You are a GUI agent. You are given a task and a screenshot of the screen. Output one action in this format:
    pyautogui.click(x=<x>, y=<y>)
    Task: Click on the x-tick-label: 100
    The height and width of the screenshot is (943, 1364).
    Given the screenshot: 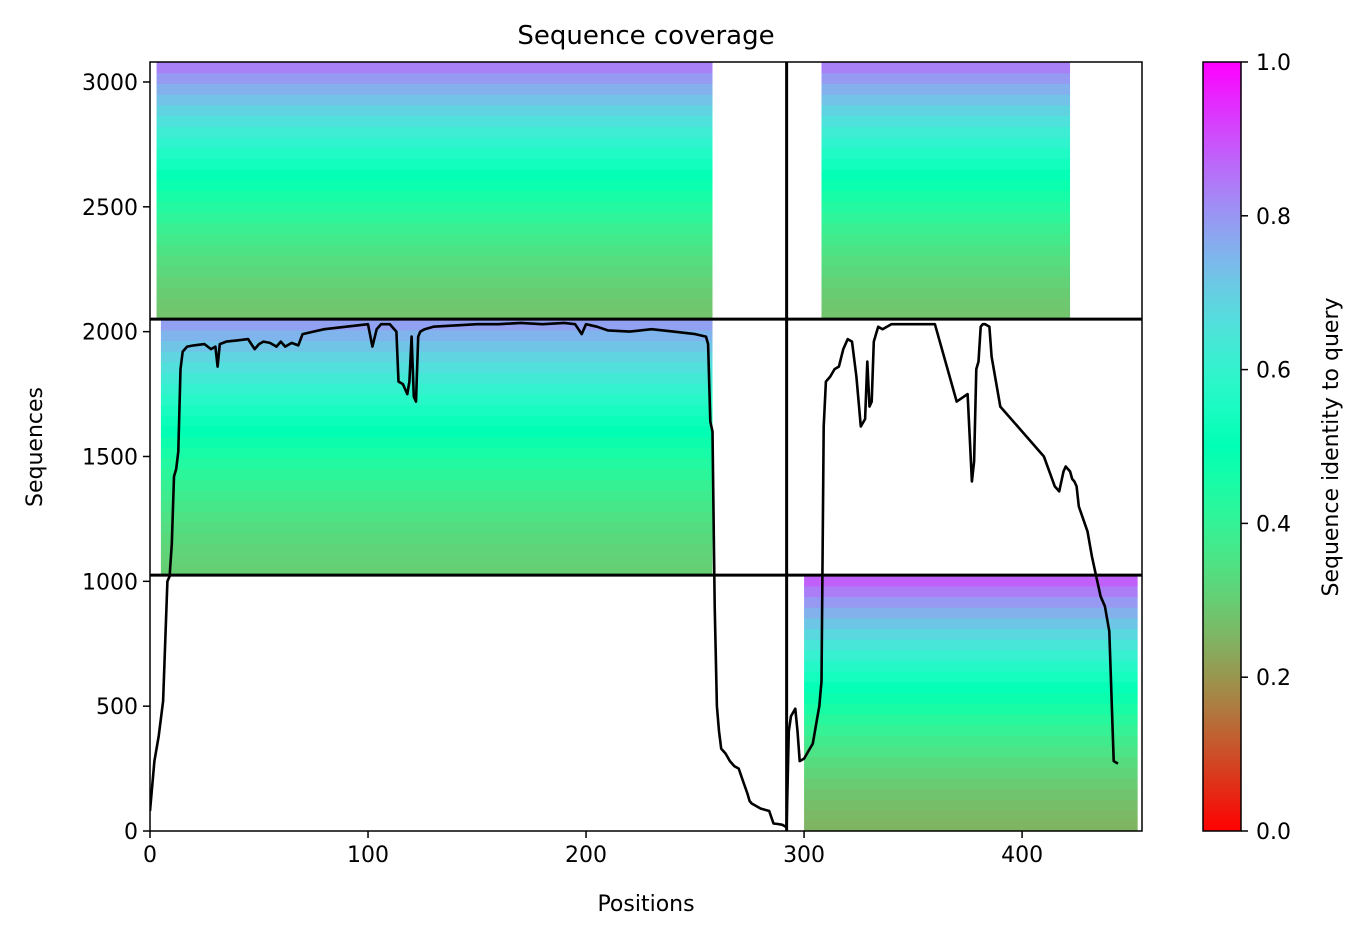 What is the action you would take?
    pyautogui.click(x=368, y=855)
    